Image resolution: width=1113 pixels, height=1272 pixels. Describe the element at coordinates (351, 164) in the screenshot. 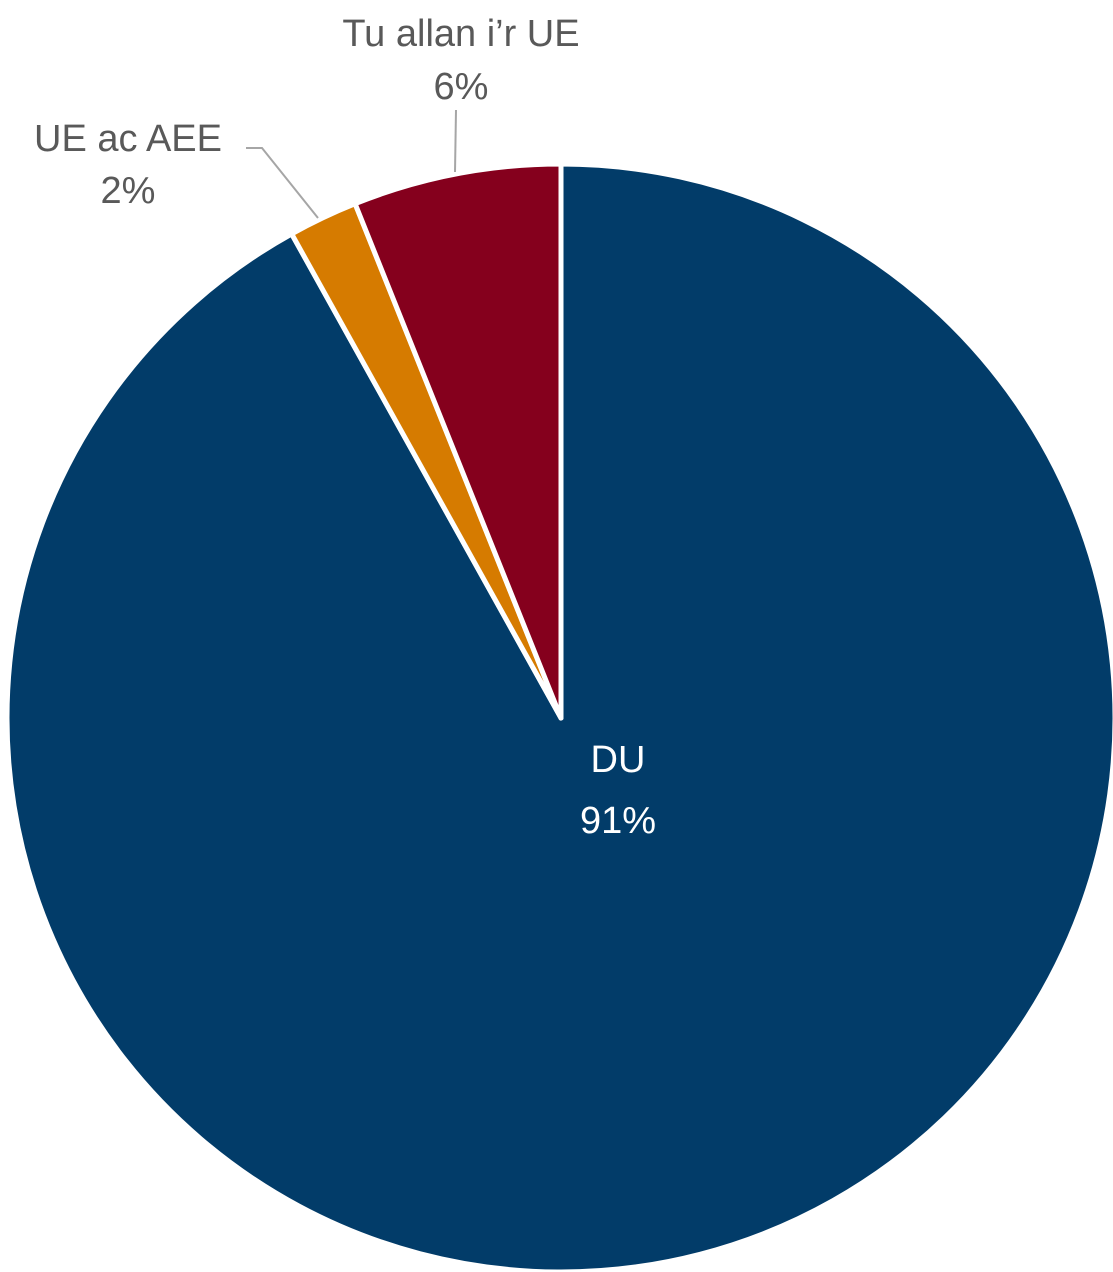

I see `leader-lines` at that location.